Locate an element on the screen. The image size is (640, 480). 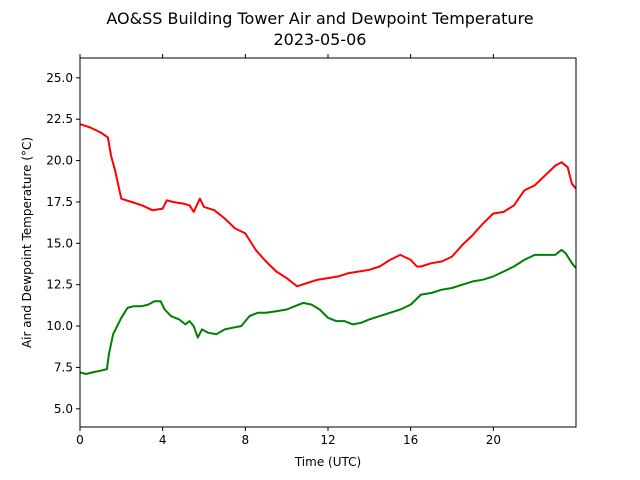
x-tick-label: 12 is located at coordinates (327, 440).